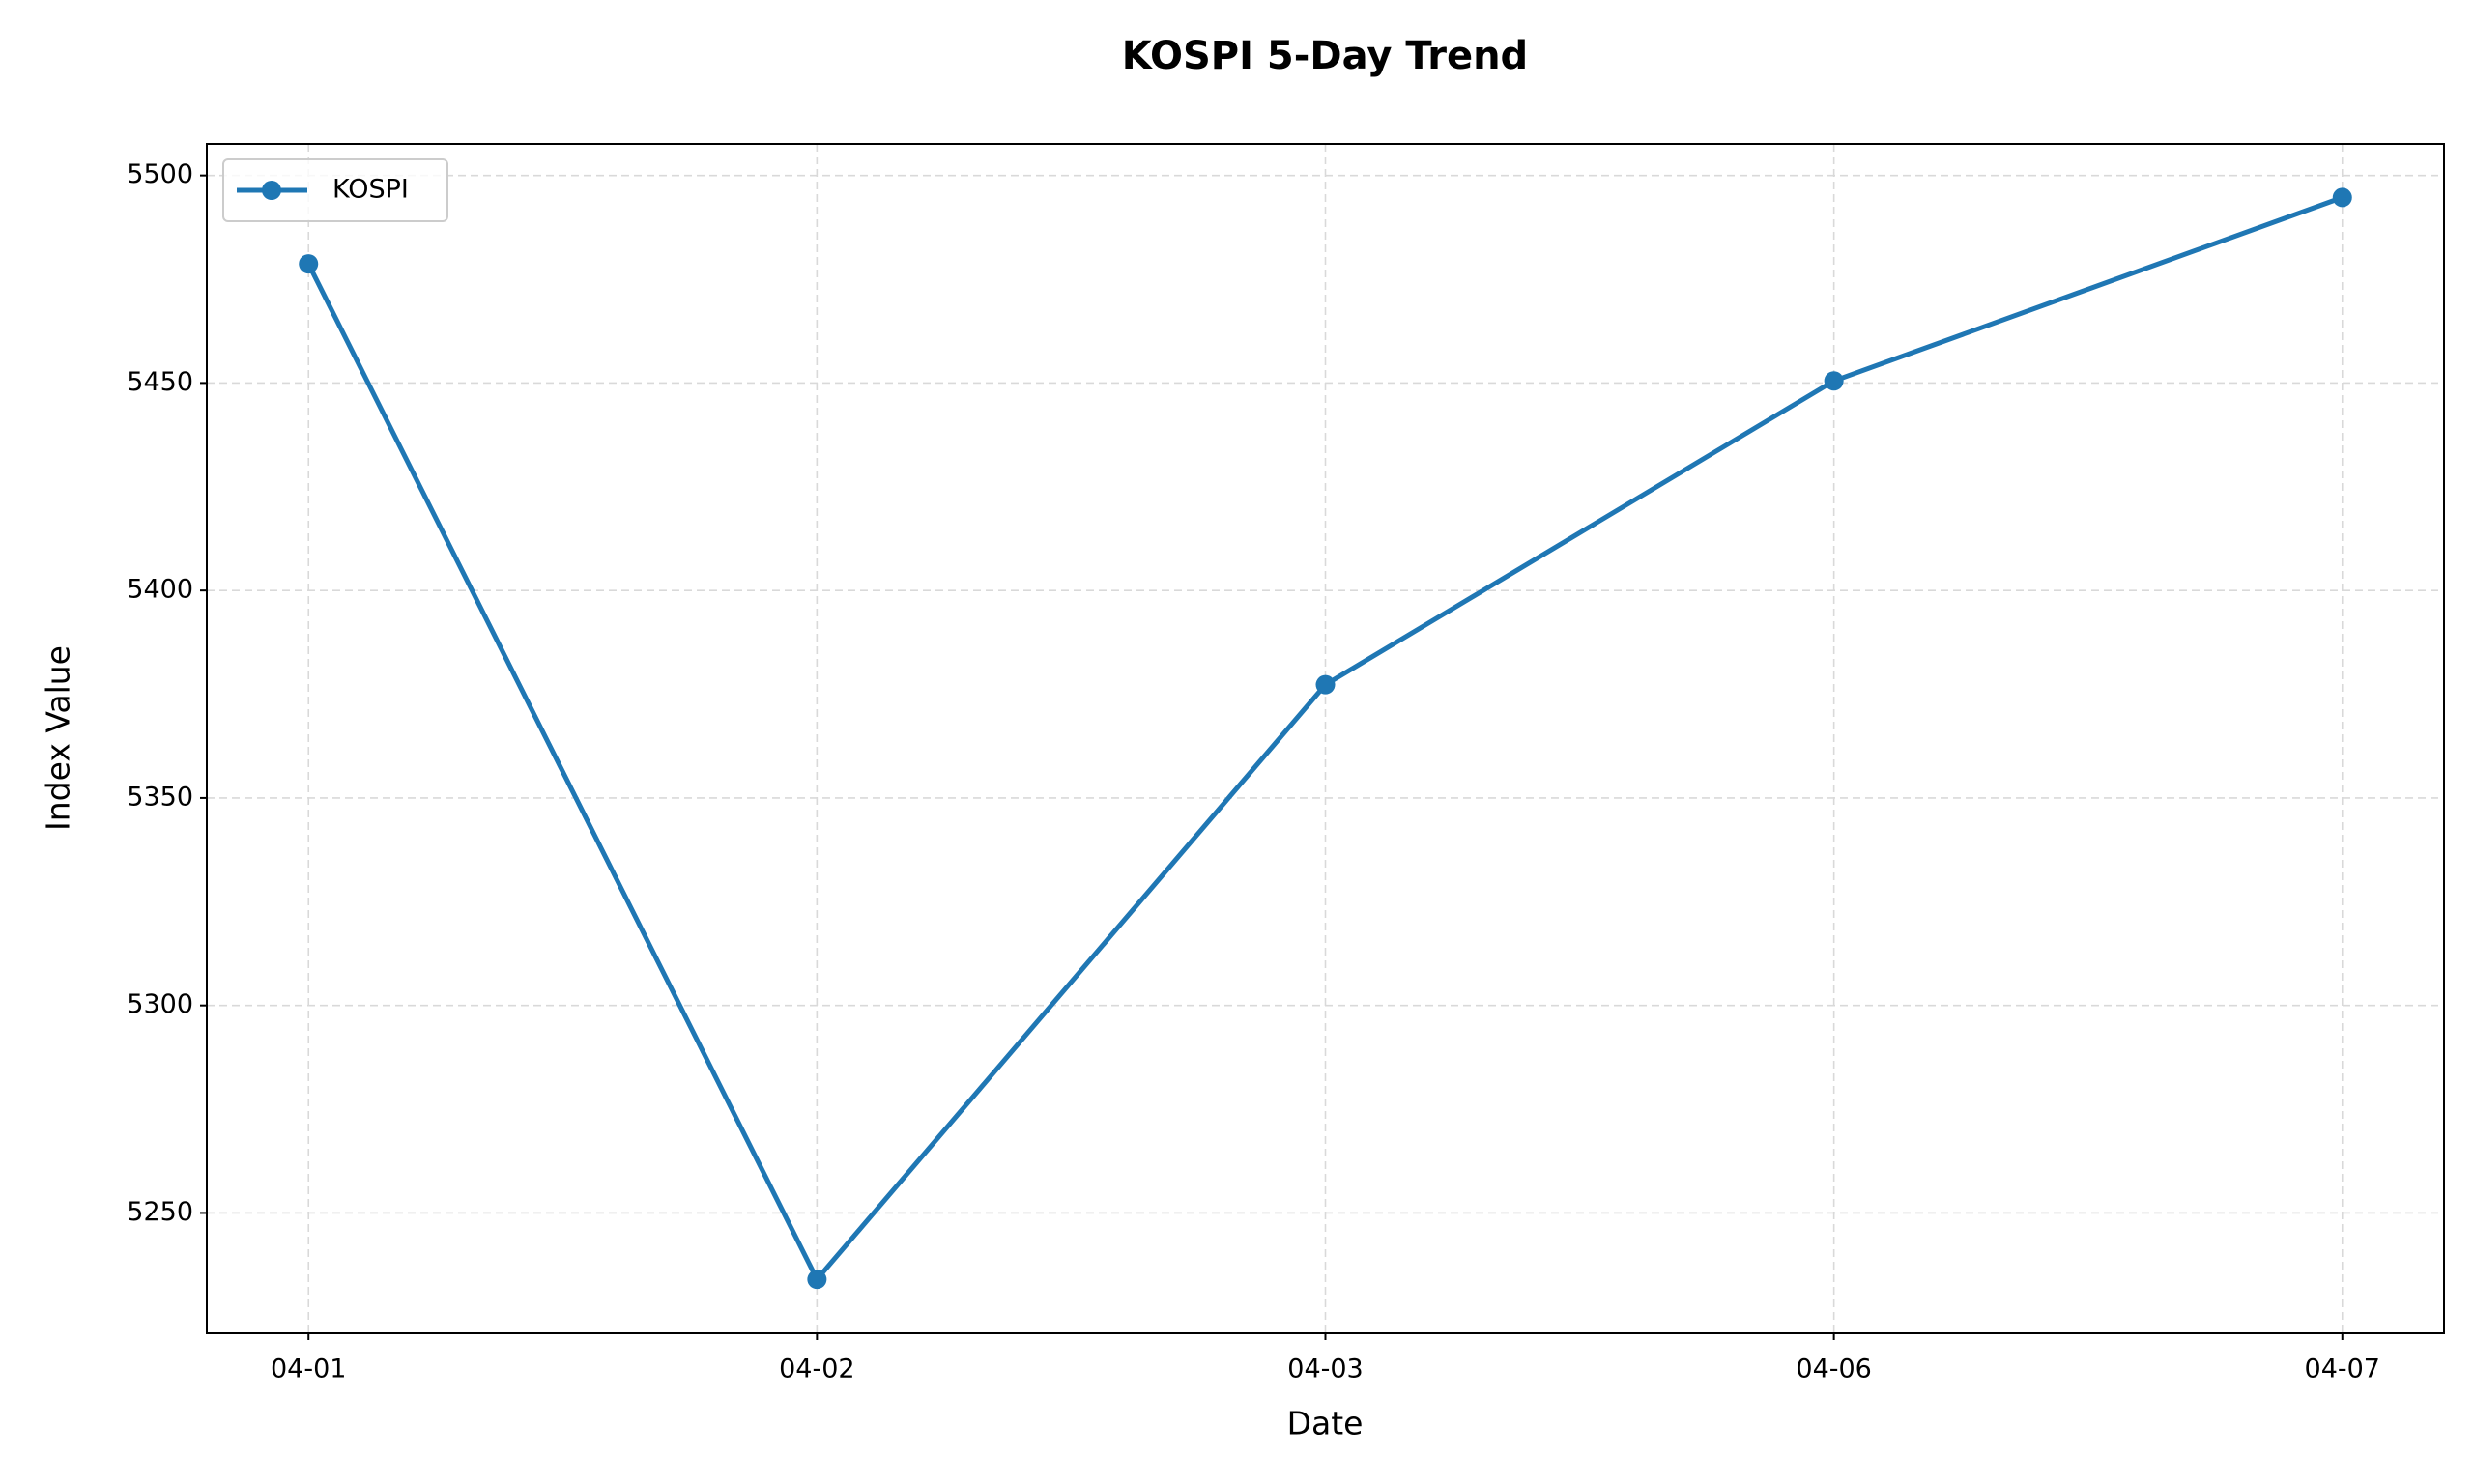 The width and height of the screenshot is (2474, 1484). Describe the element at coordinates (59, 738) in the screenshot. I see `y-axis-label: Index Value` at that location.